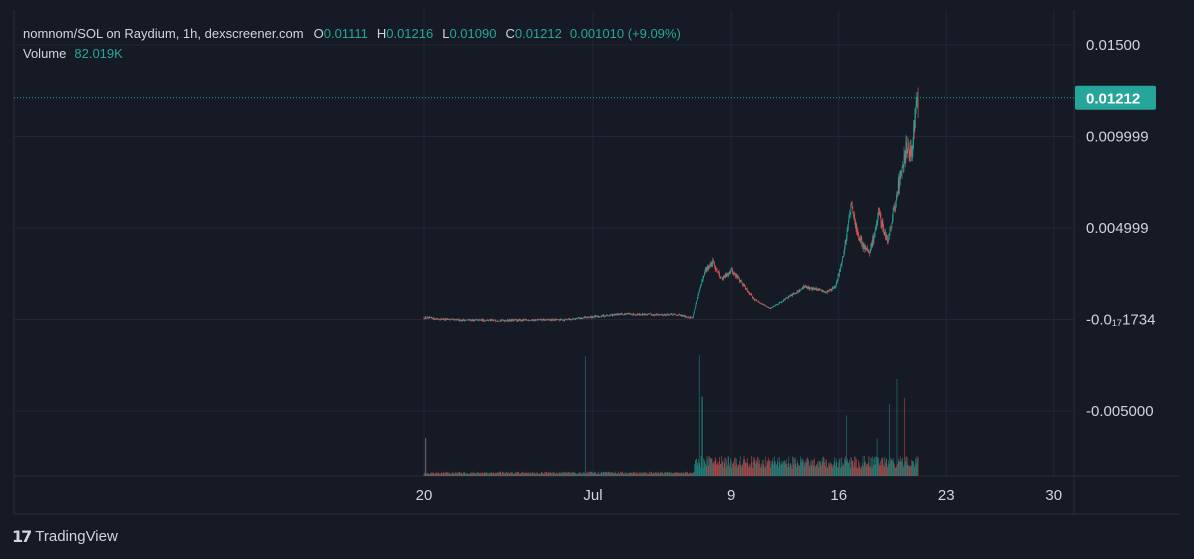  Describe the element at coordinates (45, 53) in the screenshot. I see `volume-label: Volume` at that location.